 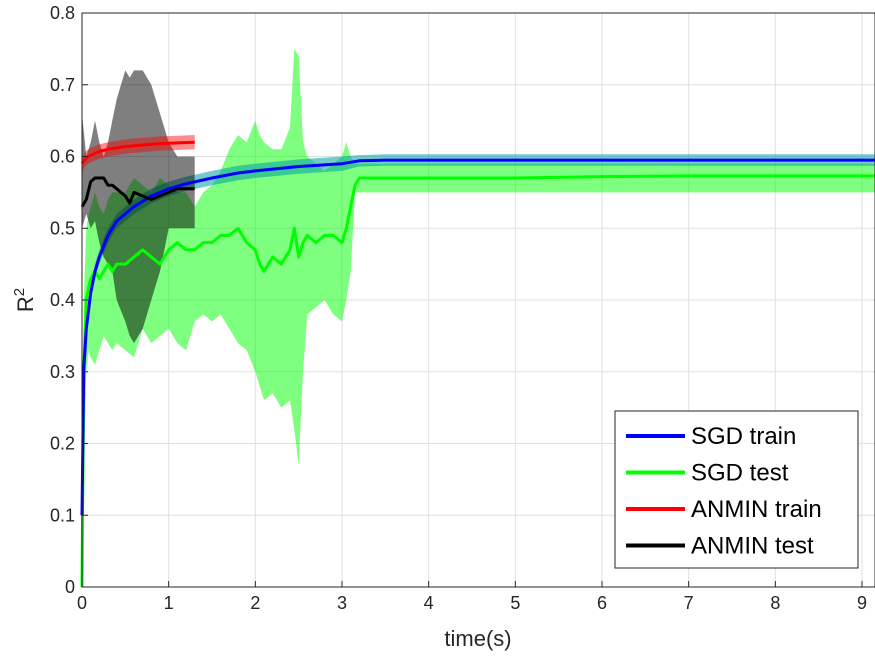 What do you see at coordinates (137, 152) in the screenshot?
I see `anmin-train-line` at bounding box center [137, 152].